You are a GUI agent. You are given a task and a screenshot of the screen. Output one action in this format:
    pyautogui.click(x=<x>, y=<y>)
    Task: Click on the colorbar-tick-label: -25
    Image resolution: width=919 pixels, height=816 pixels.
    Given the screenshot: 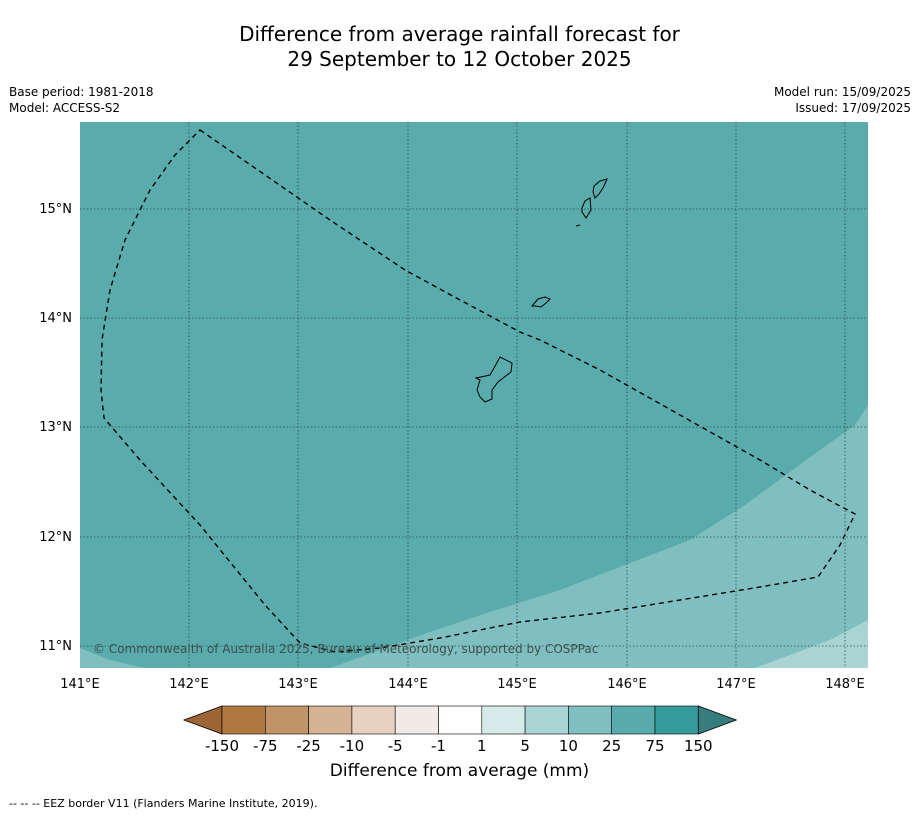 What is the action you would take?
    pyautogui.click(x=308, y=746)
    